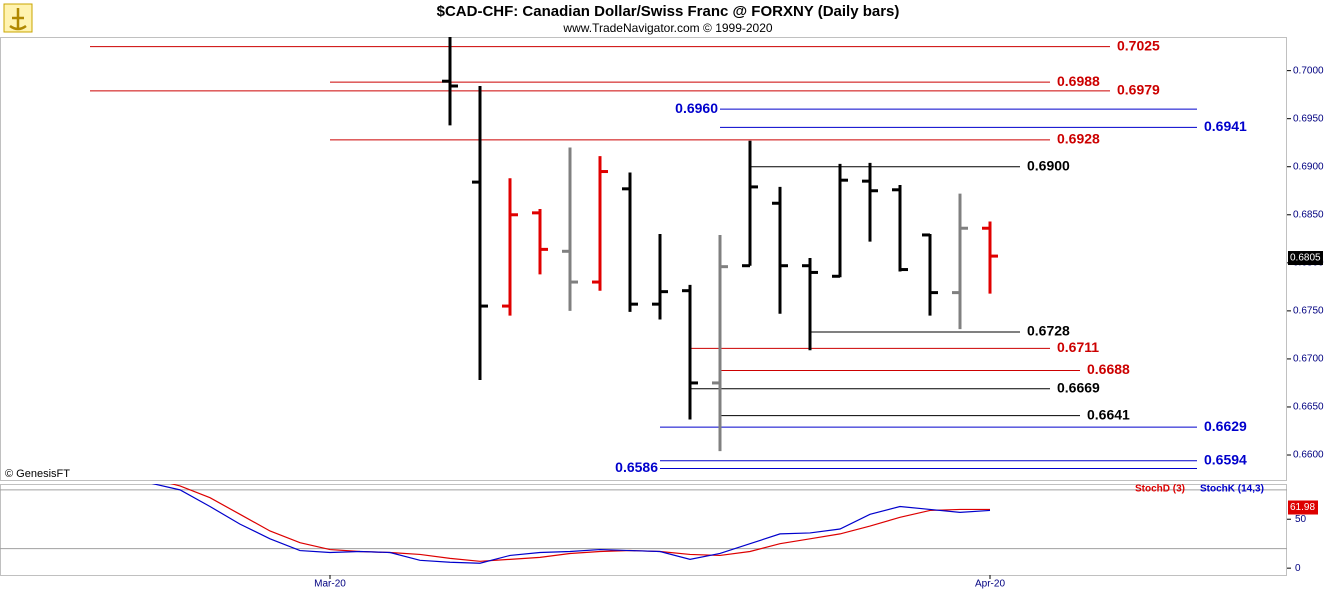  Describe the element at coordinates (1138, 45) in the screenshot. I see `level-label: 0.7025` at that location.